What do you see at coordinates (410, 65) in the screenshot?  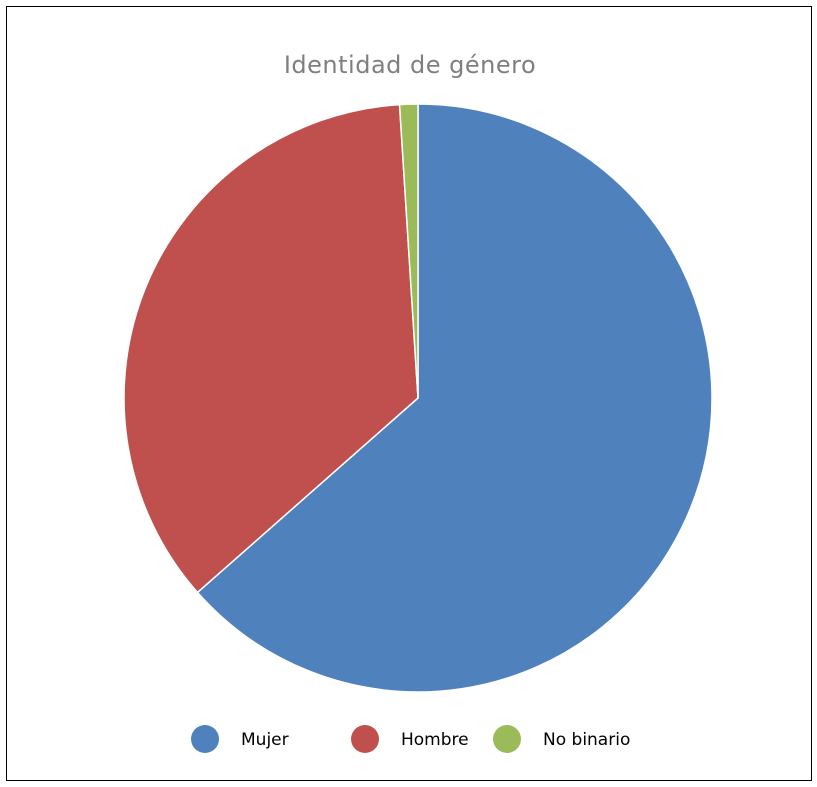 I see `chart-title: Identidad de género` at bounding box center [410, 65].